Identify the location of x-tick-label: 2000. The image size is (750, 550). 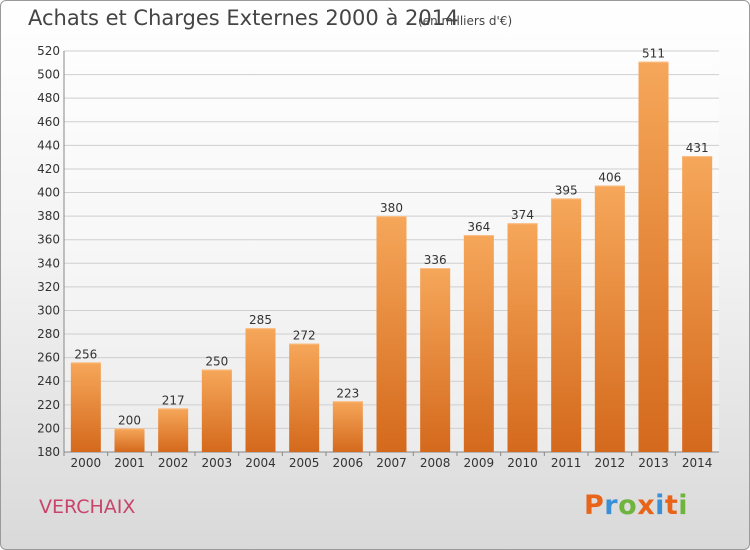
(86, 463).